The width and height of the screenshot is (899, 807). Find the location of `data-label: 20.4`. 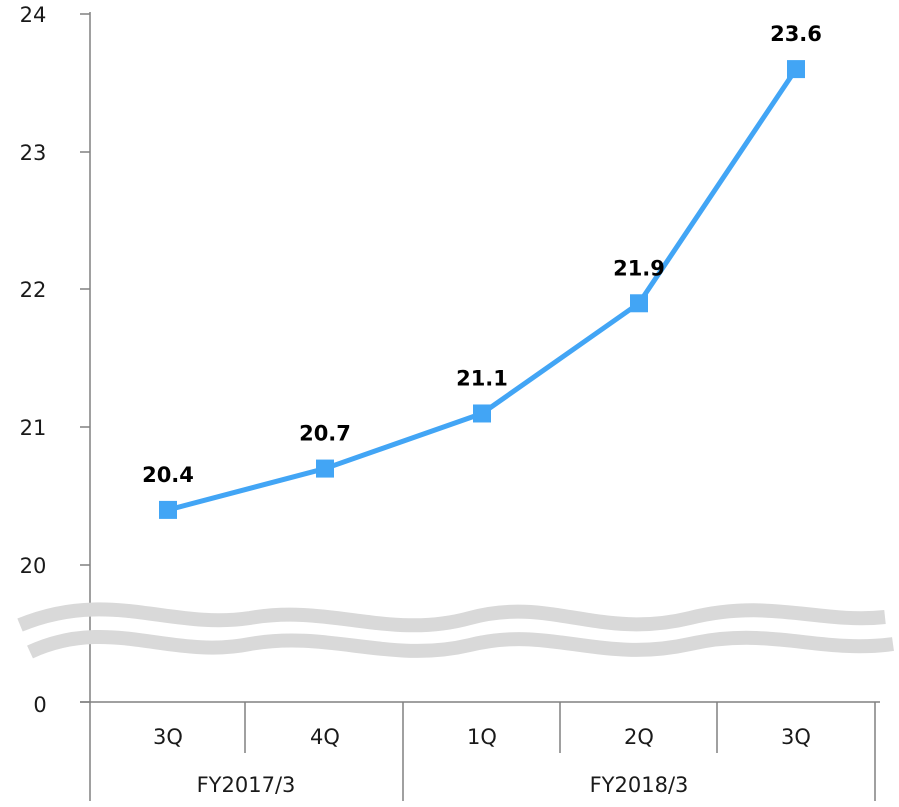

data-label: 20.4 is located at coordinates (168, 475).